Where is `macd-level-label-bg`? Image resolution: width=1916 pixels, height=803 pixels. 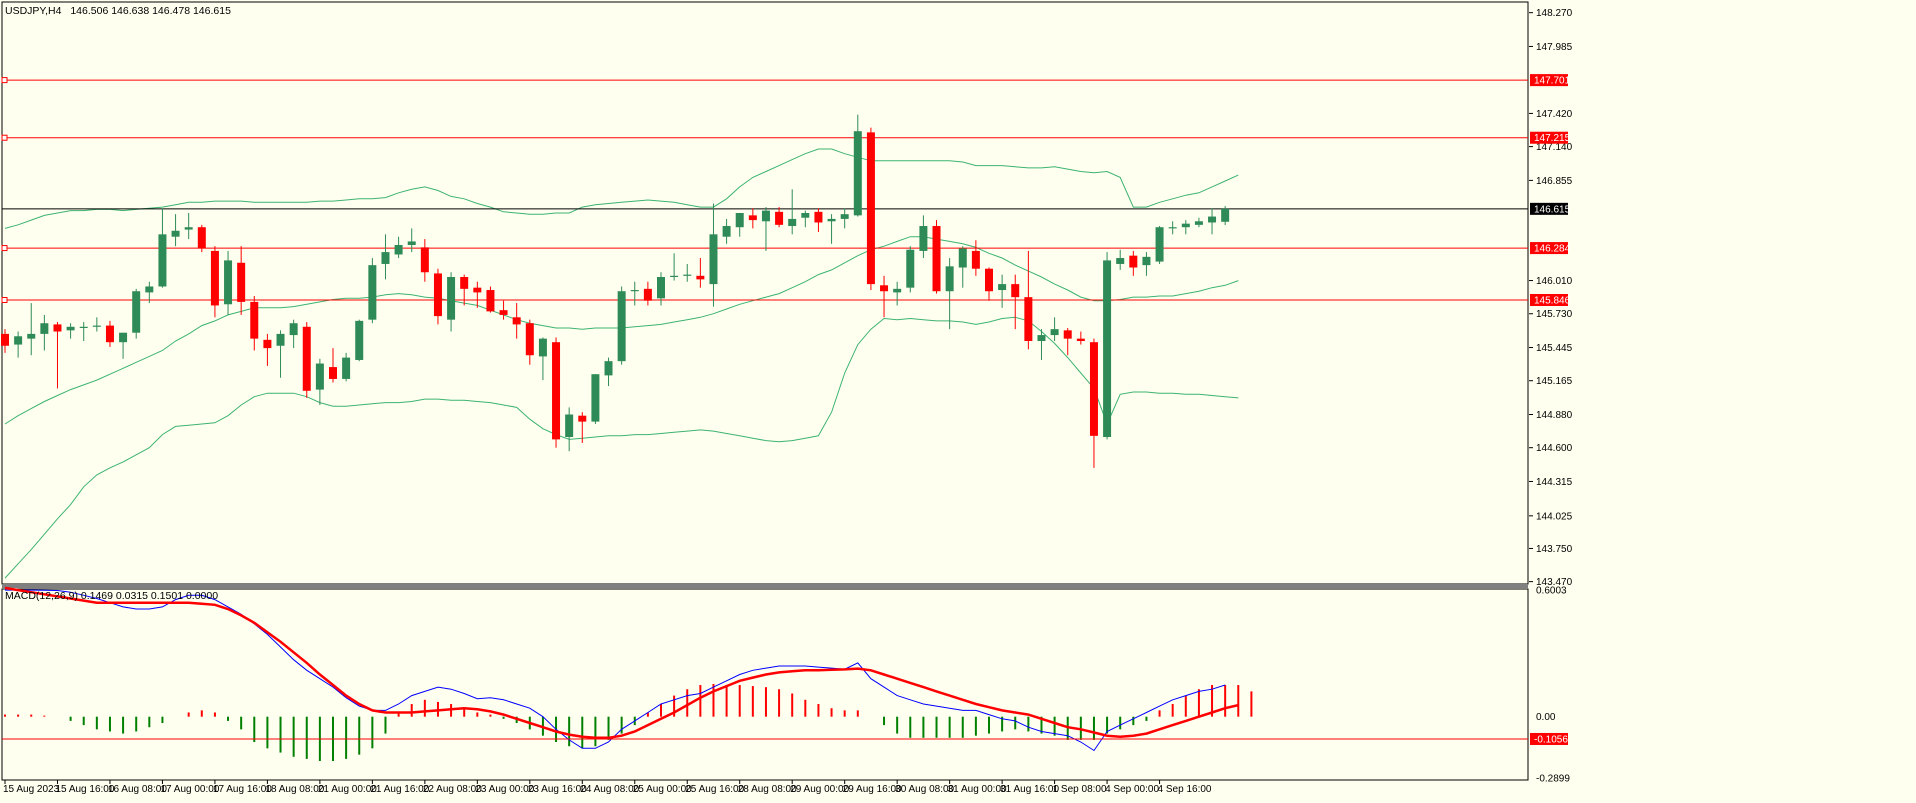 macd-level-label-bg is located at coordinates (1549, 738).